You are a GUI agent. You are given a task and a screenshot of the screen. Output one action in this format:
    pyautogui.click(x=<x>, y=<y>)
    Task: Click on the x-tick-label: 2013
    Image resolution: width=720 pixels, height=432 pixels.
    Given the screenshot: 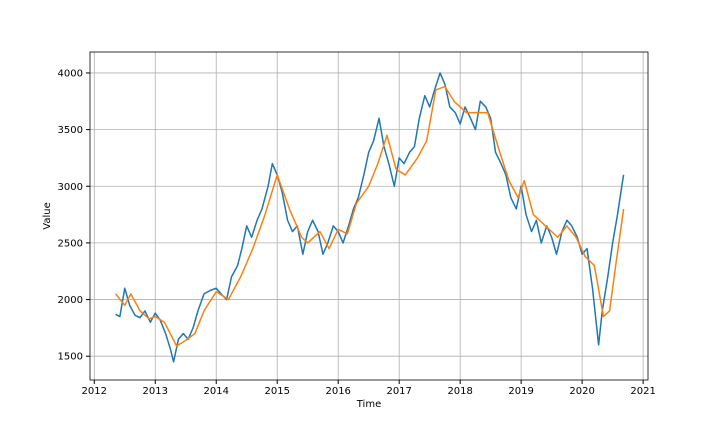 What is the action you would take?
    pyautogui.click(x=155, y=391)
    